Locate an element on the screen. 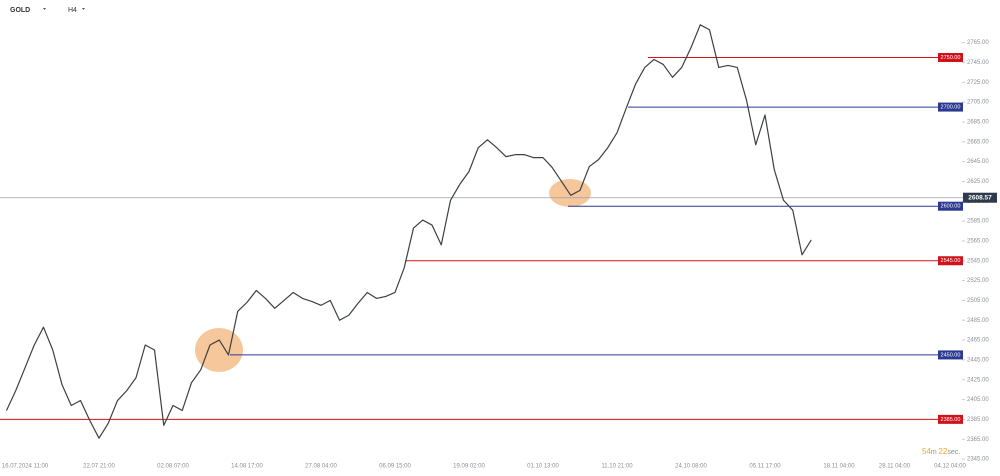  level-label: 2600.00 is located at coordinates (951, 207).